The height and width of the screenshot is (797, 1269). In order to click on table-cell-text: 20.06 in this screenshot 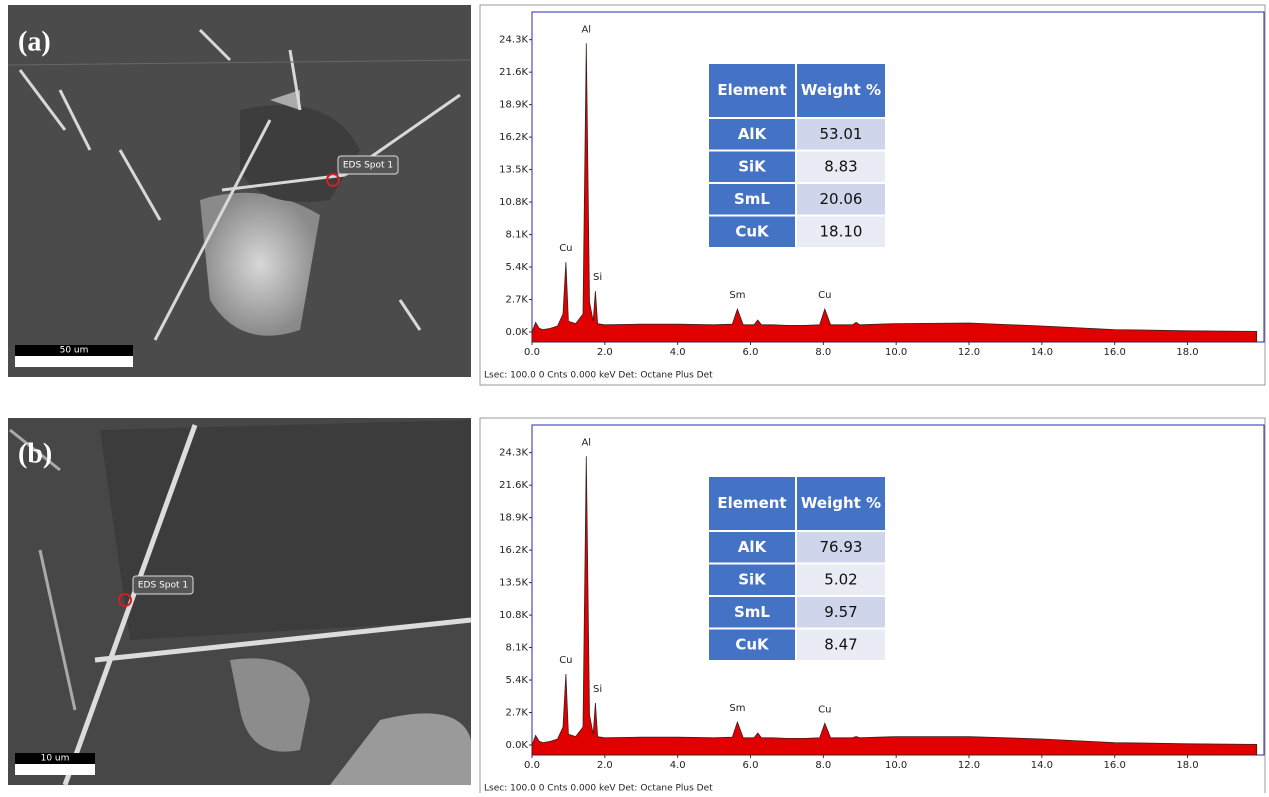, I will do `click(841, 199)`.